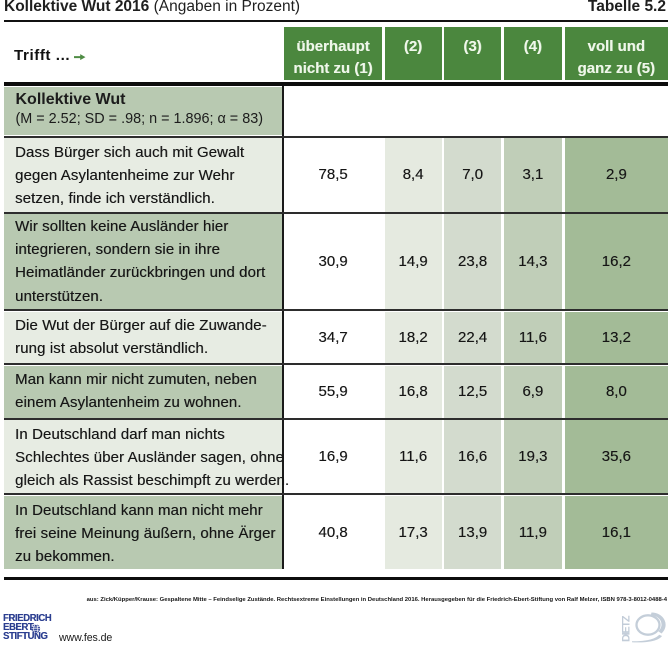  I want to click on svg-text: DIETZ, so click(627, 628).